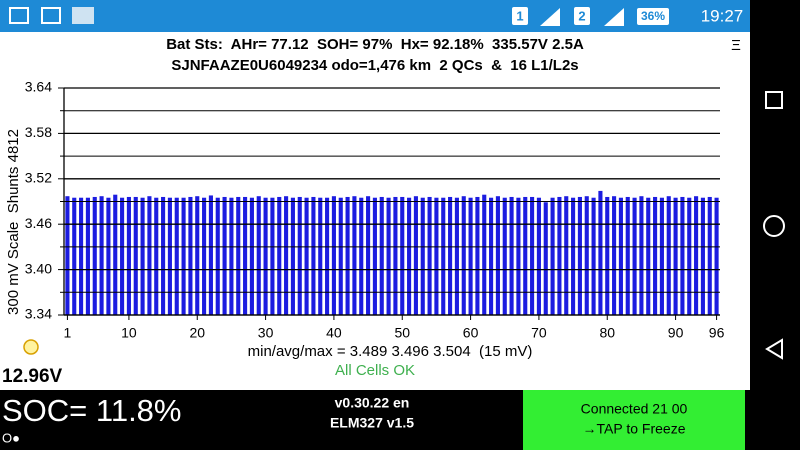  What do you see at coordinates (722, 15) in the screenshot?
I see `clock: 19:27` at bounding box center [722, 15].